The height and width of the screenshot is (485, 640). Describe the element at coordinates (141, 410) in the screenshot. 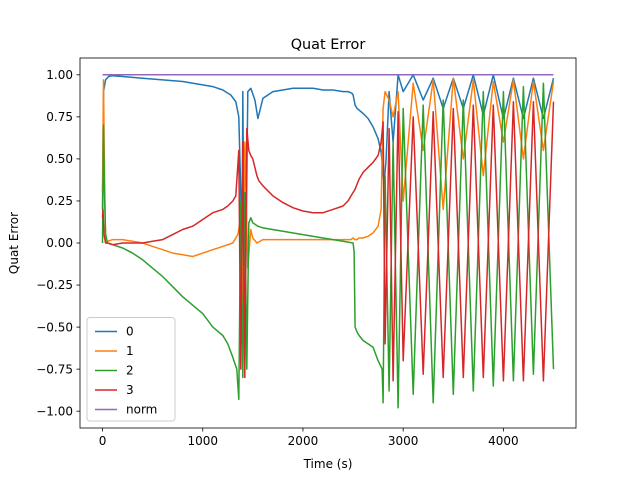

I see `legend-label-norm: norm` at that location.